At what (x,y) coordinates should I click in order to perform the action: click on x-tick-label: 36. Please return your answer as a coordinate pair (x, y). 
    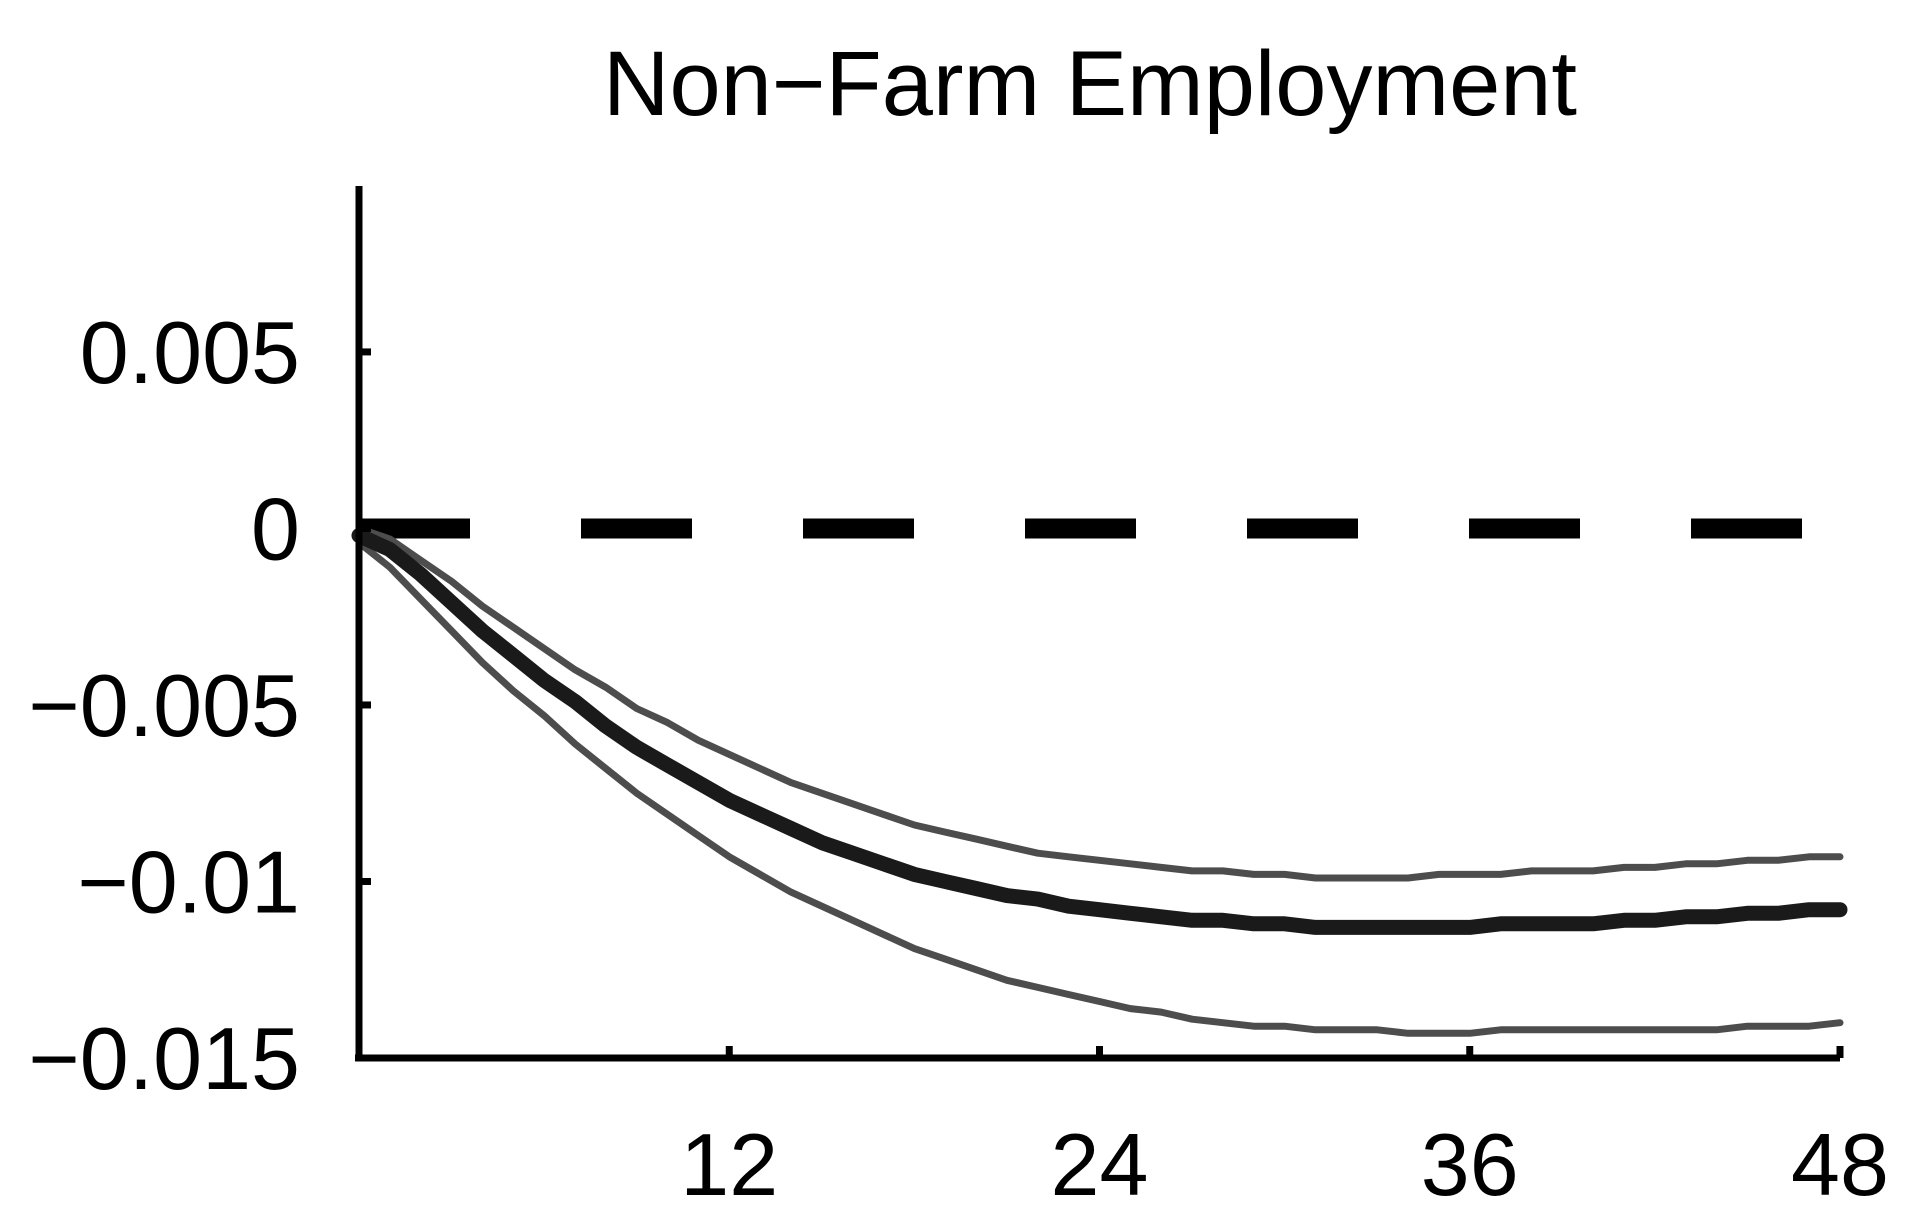
    Looking at the image, I should click on (1470, 1164).